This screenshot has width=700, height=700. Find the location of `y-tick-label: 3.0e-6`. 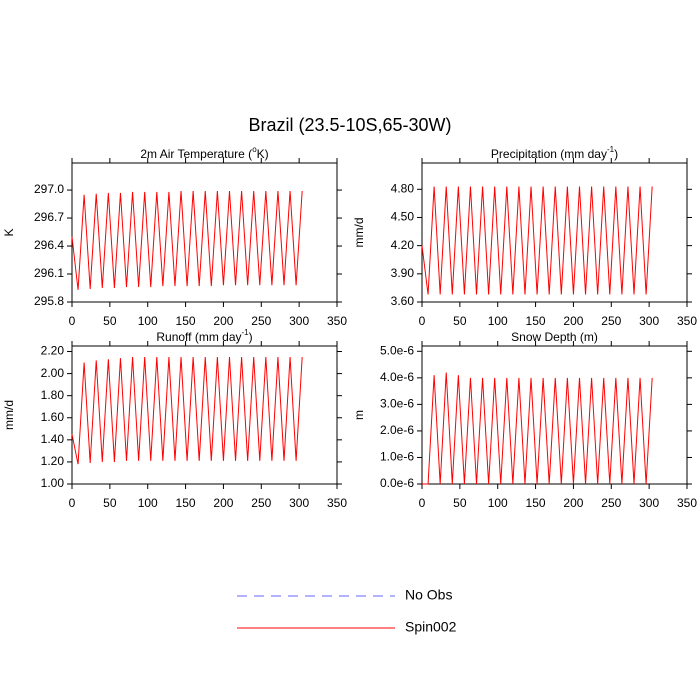

y-tick-label: 3.0e-6 is located at coordinates (397, 404).